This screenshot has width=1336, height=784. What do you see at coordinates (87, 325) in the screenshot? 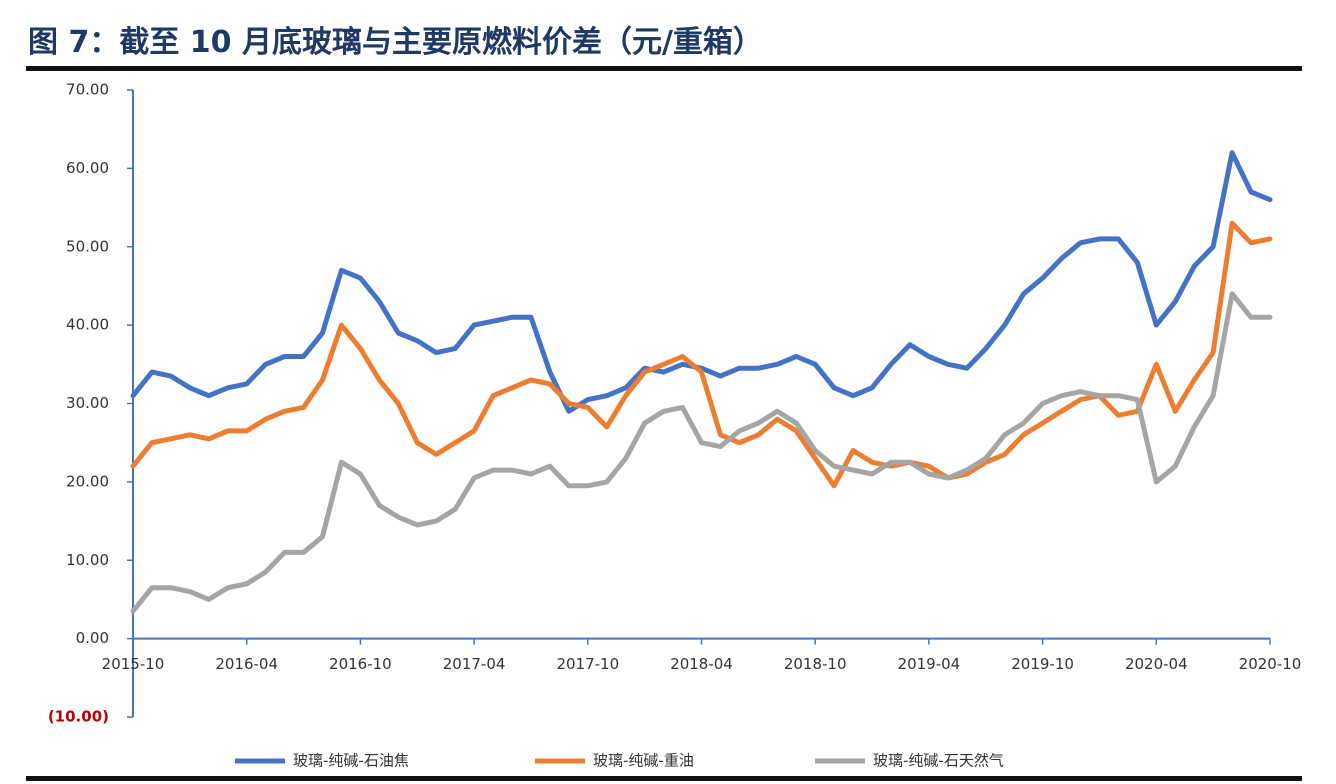
I see `y-tick-label: 40.00` at bounding box center [87, 325].